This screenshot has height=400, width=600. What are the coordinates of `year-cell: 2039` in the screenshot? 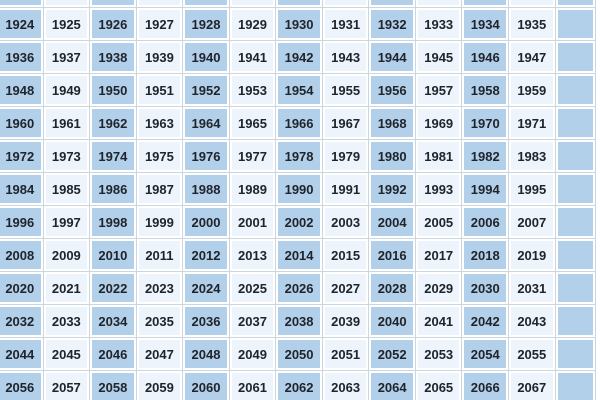 It's located at (345, 321).